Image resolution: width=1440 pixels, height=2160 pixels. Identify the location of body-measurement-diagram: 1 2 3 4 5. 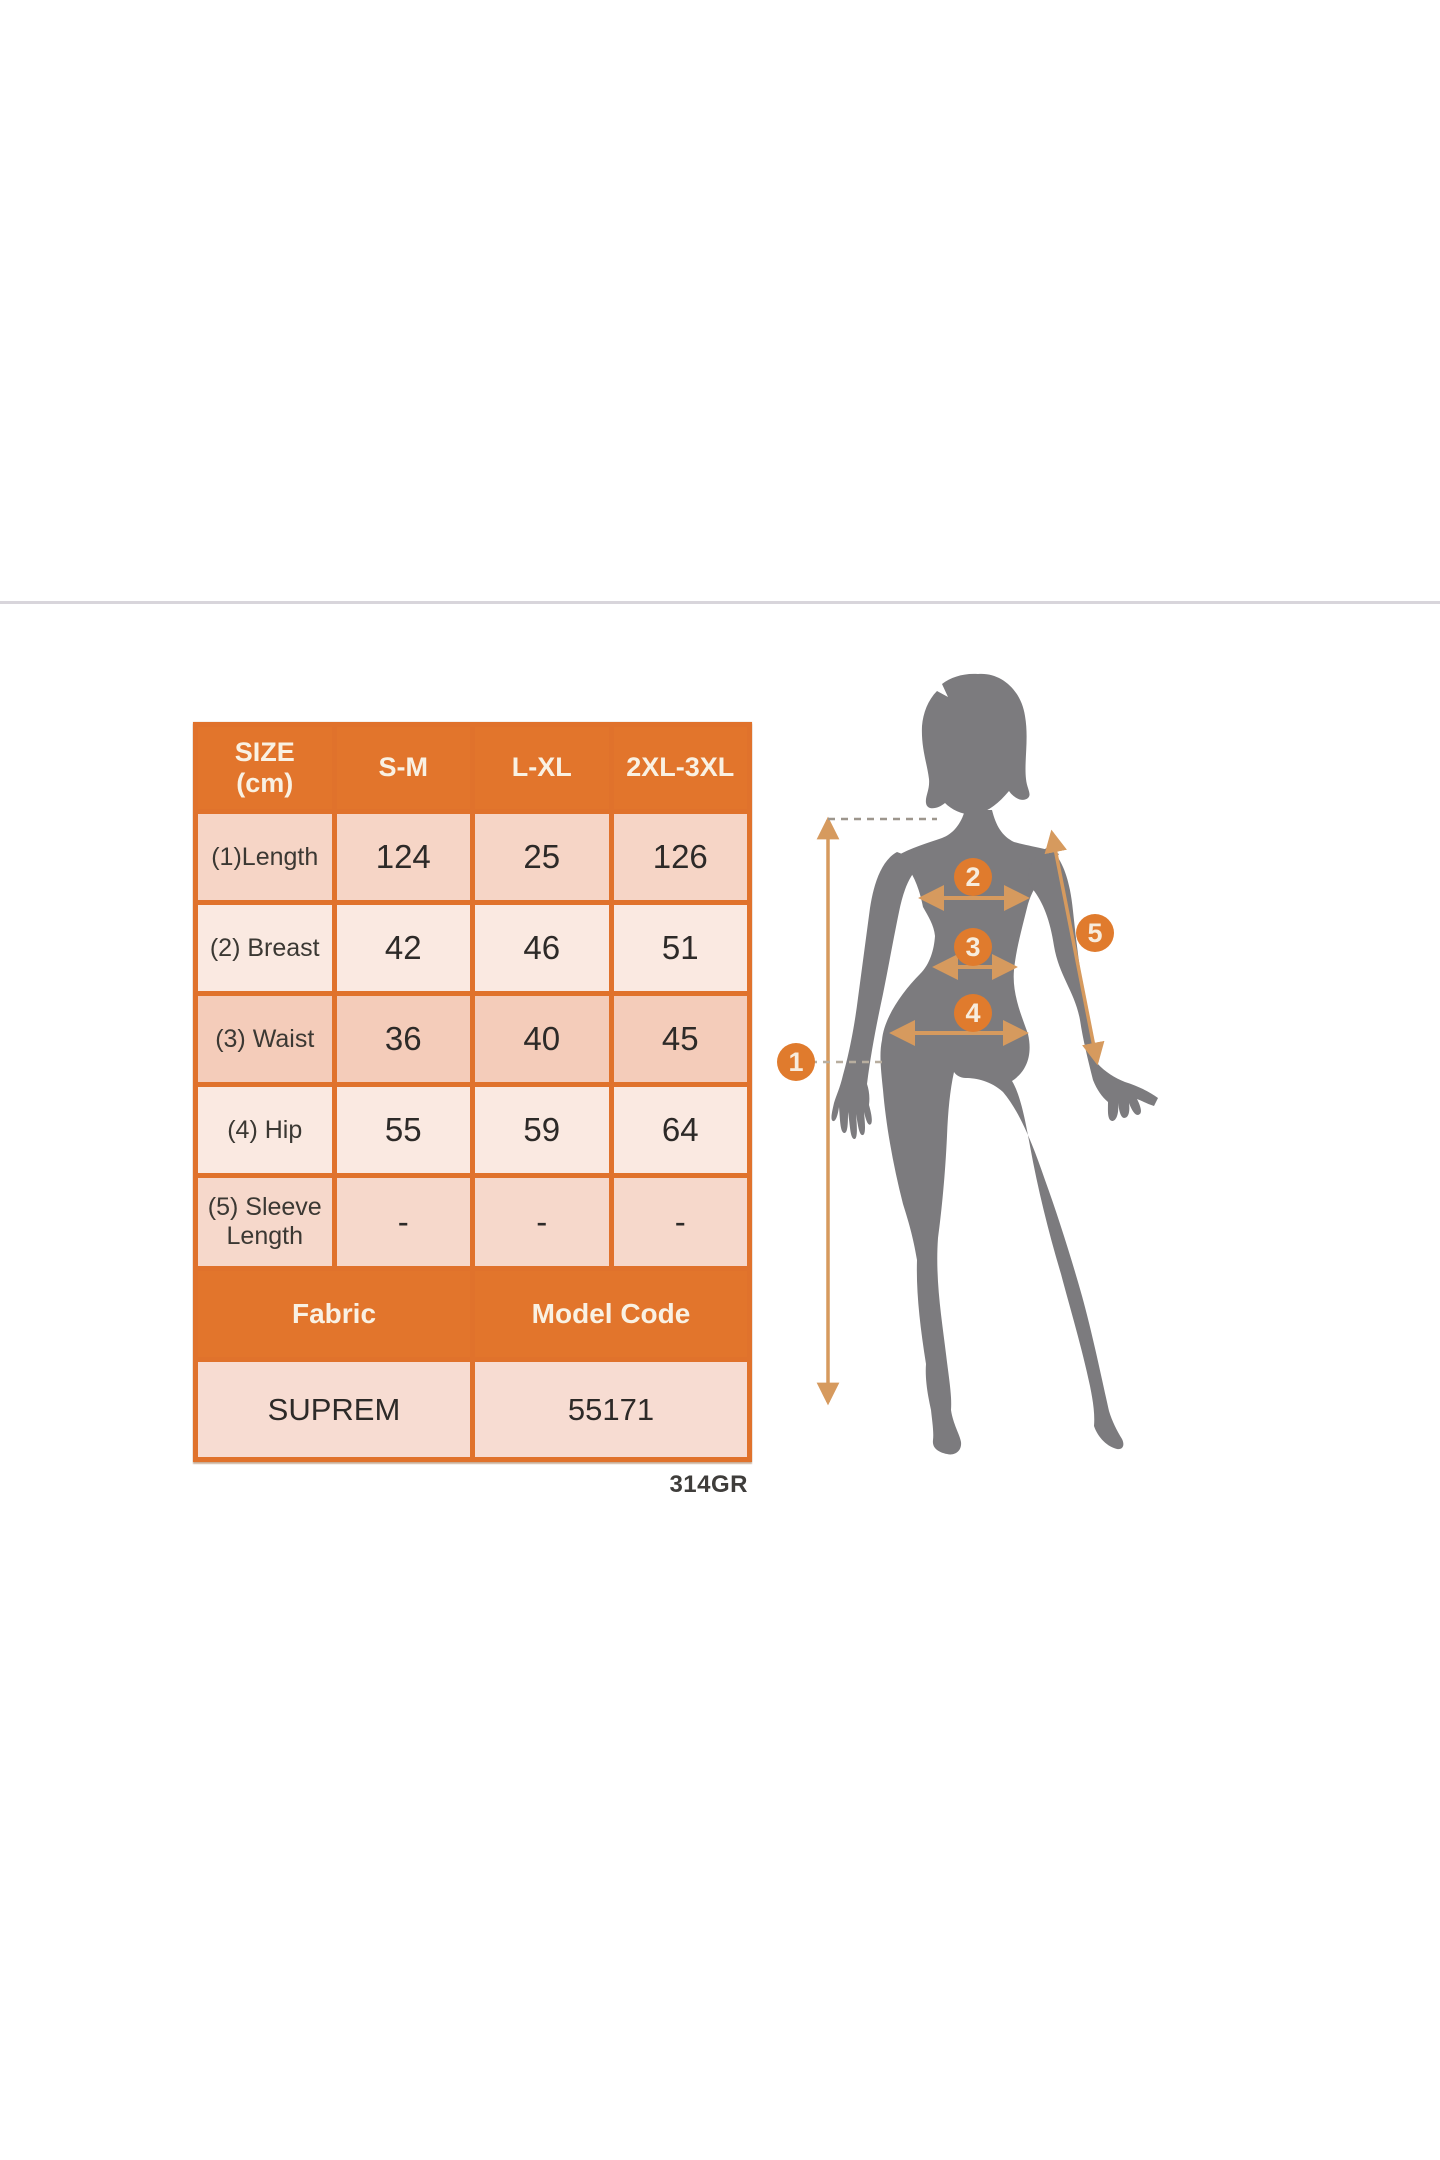
(1005, 1060).